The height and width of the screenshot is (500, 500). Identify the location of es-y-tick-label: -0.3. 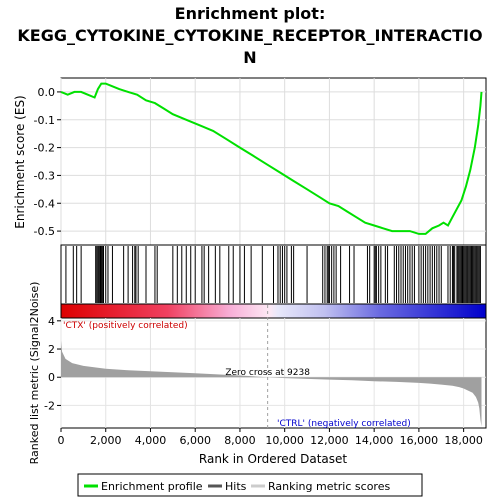
(44, 175).